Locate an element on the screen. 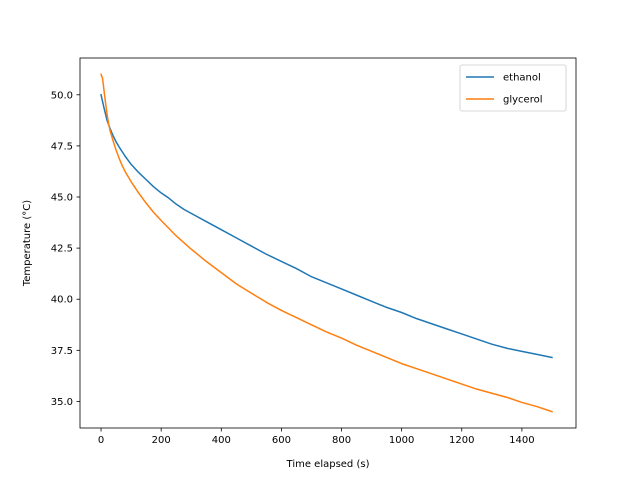 The width and height of the screenshot is (640, 480). x-axis-label: Time elapsed (s) is located at coordinates (328, 464).